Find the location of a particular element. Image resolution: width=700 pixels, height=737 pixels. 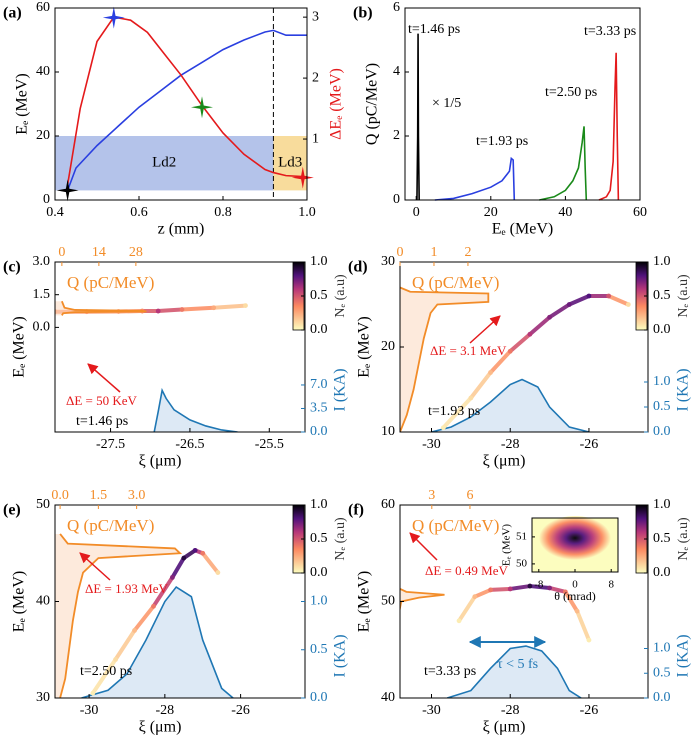

left-tick-label: 1.5 is located at coordinates (42, 294).